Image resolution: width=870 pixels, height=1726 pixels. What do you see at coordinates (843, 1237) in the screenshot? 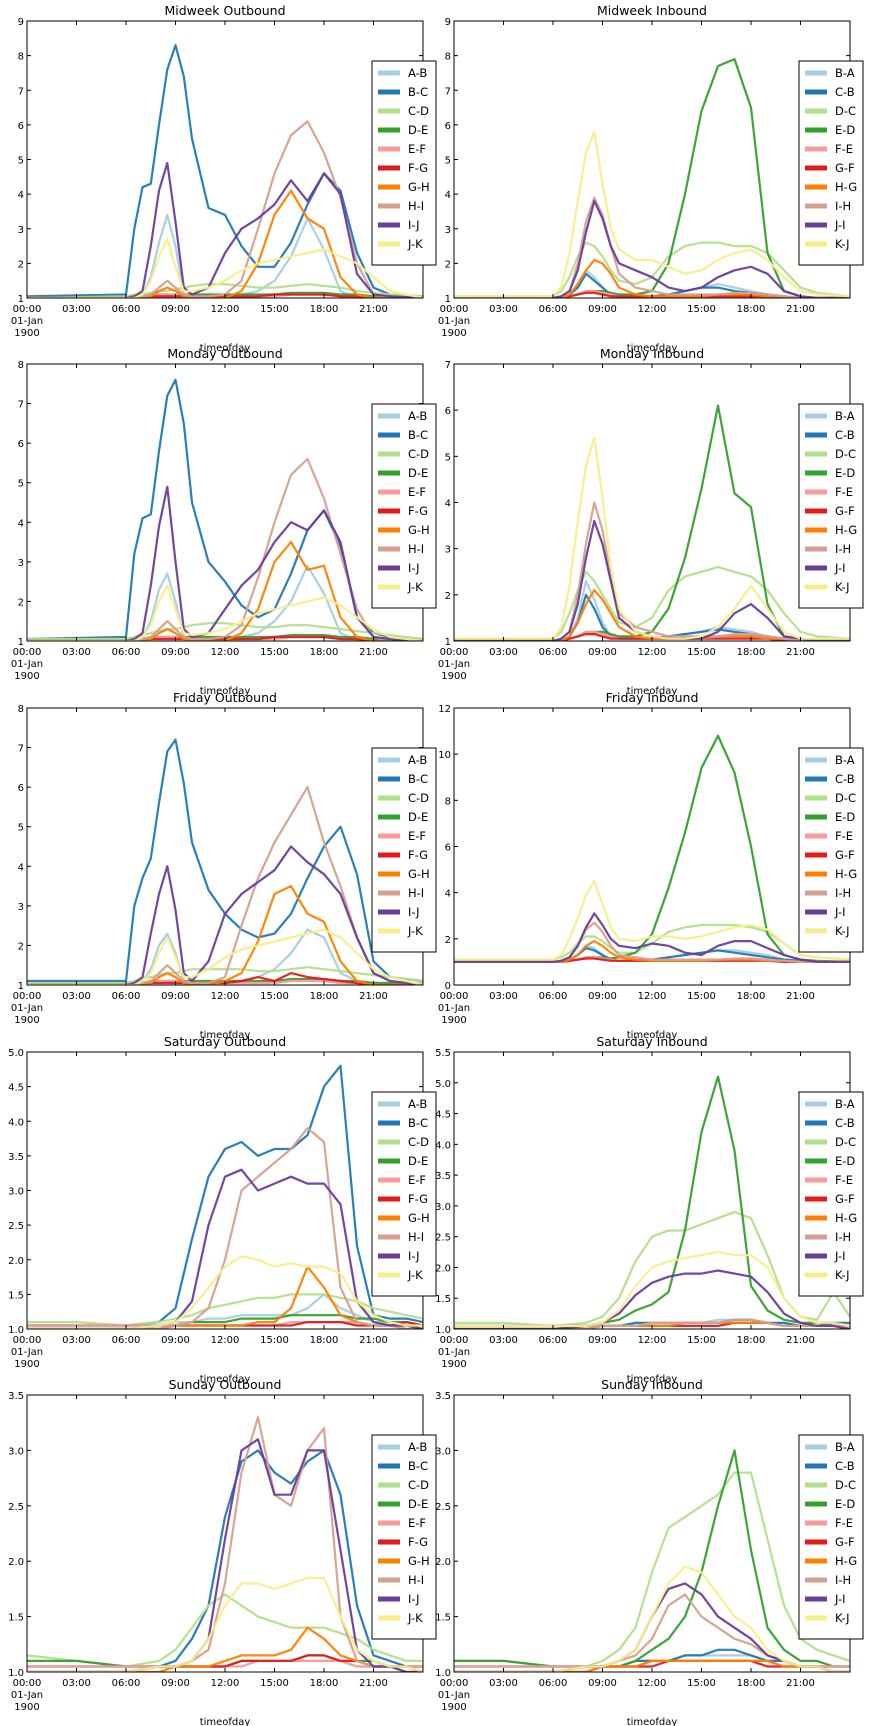
I see `legend-label: I-H` at bounding box center [843, 1237].